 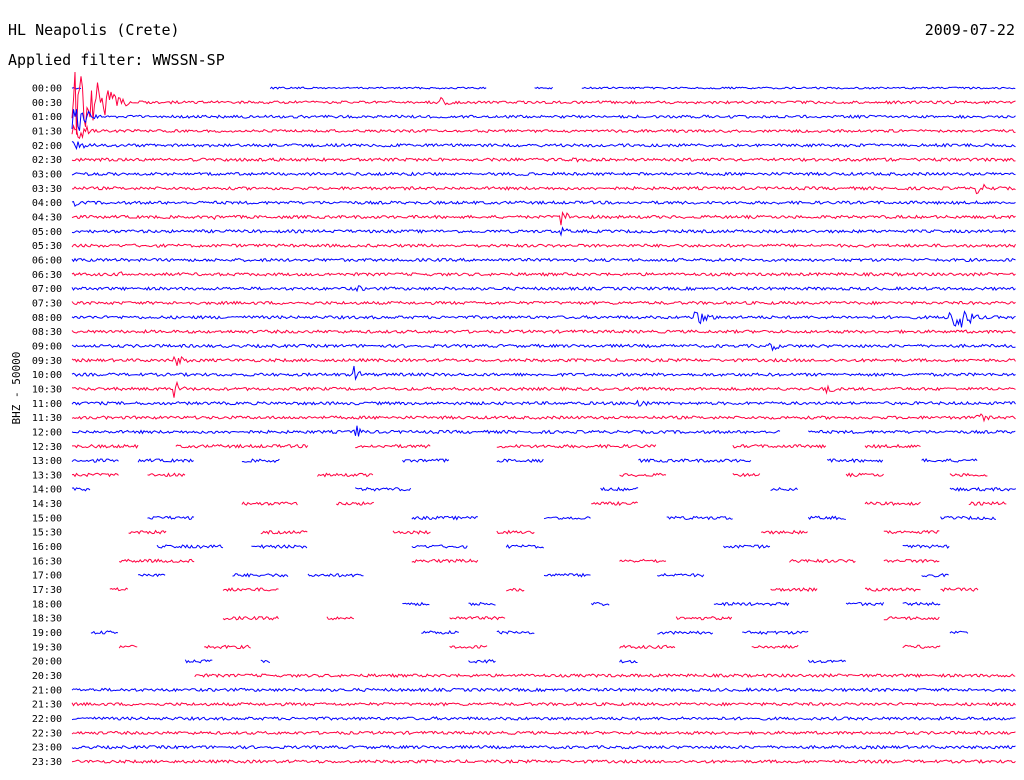 What do you see at coordinates (47, 203) in the screenshot?
I see `time-tick-label: 04:00` at bounding box center [47, 203].